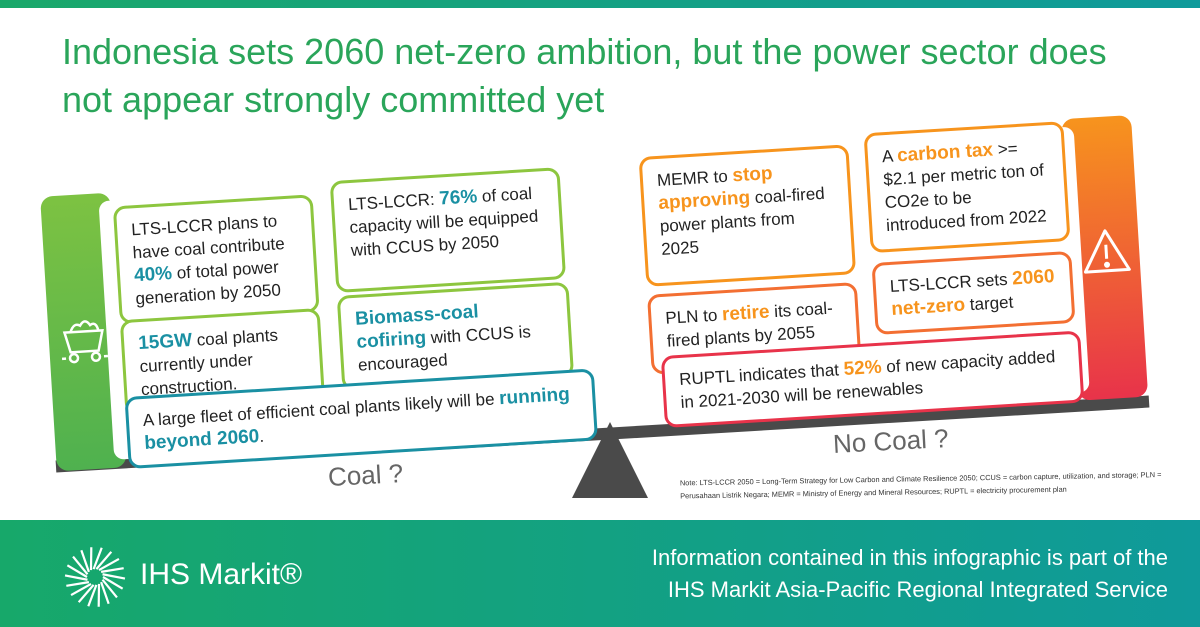  I want to click on fulcrum, so click(610, 460).